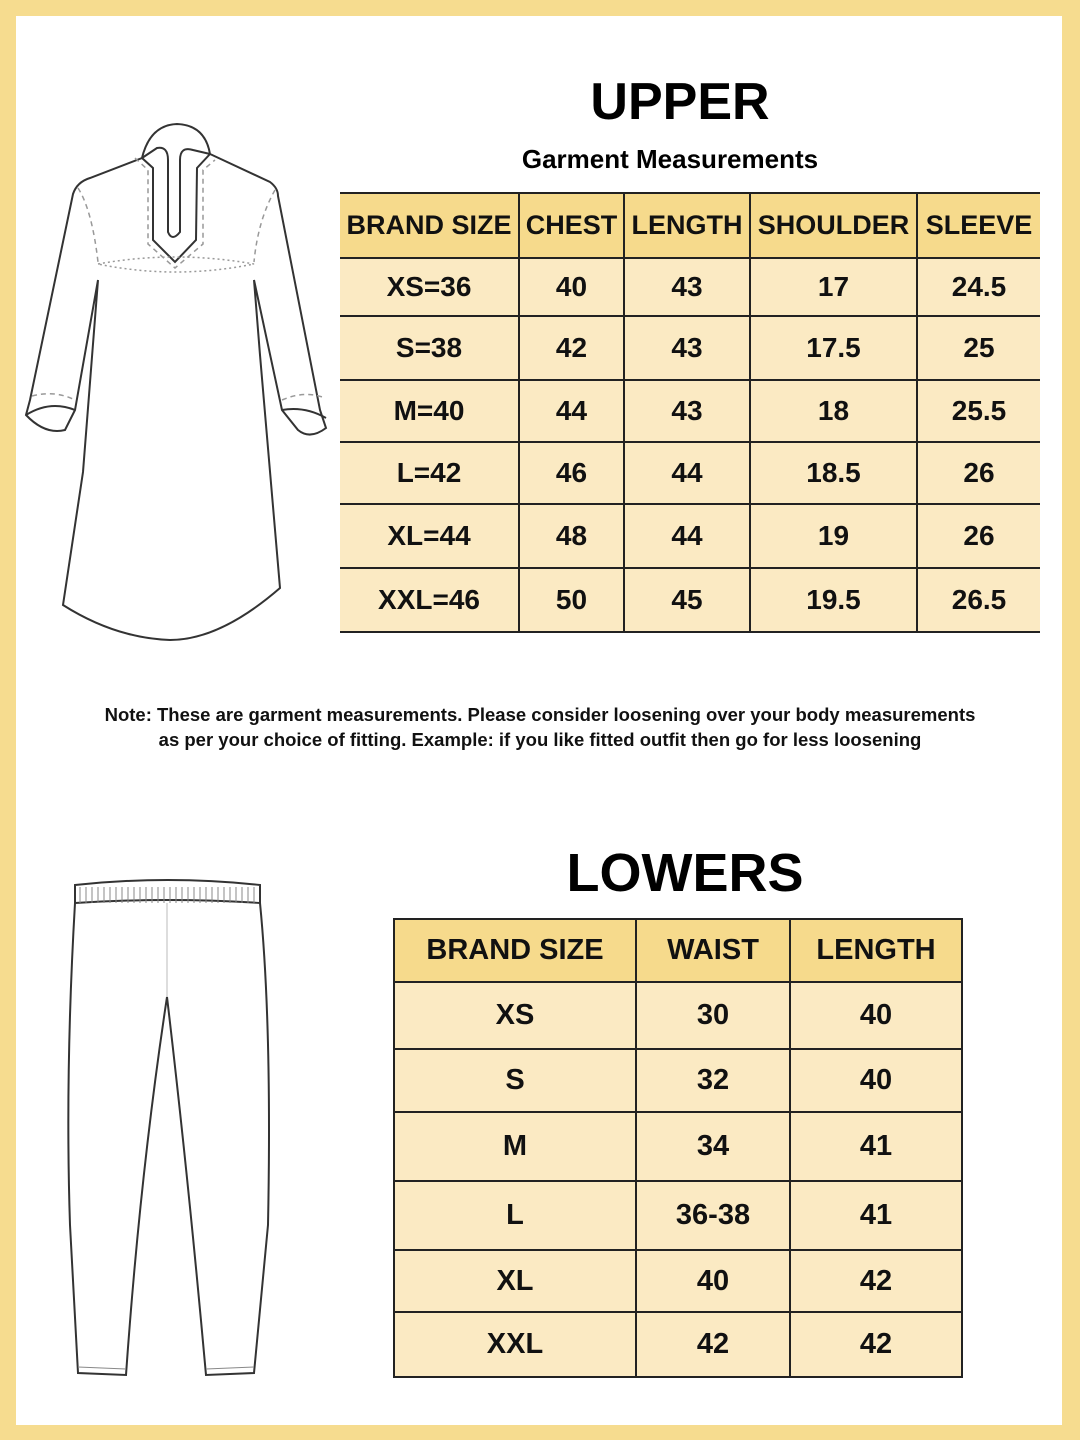  What do you see at coordinates (430, 473) in the screenshot?
I see `cell: L=42` at bounding box center [430, 473].